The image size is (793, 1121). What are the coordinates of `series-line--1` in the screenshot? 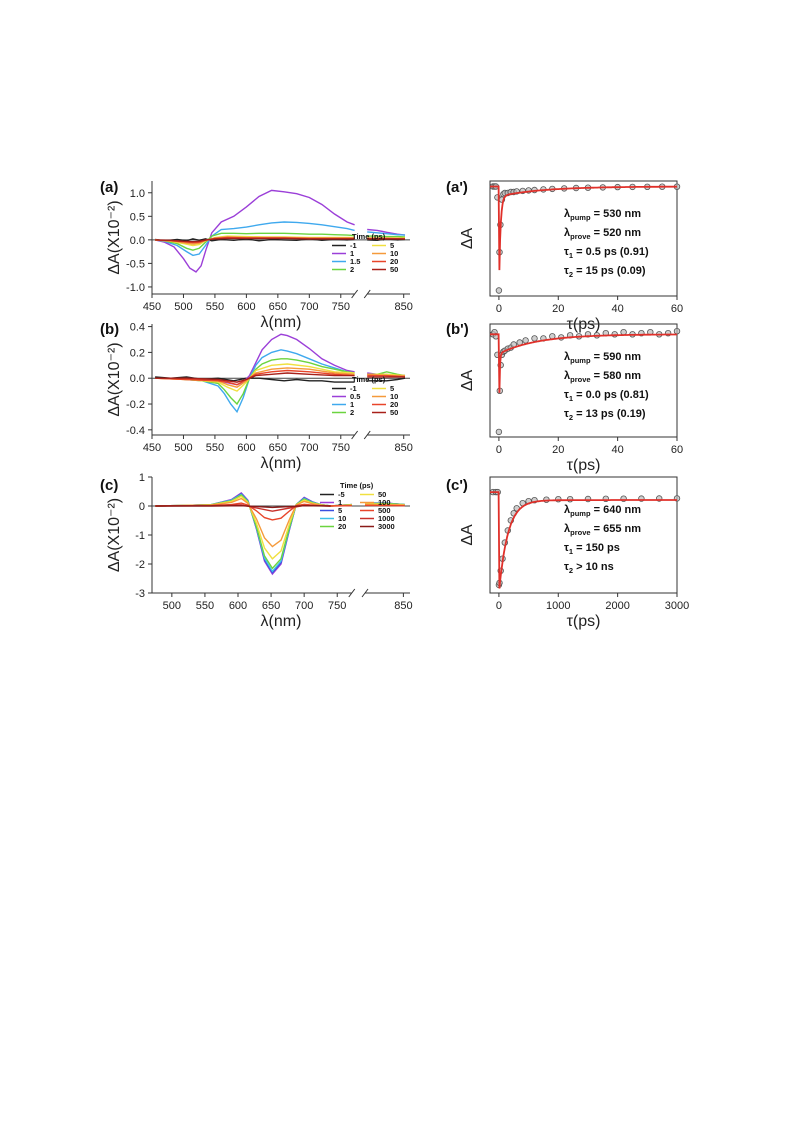 It's located at (386, 379).